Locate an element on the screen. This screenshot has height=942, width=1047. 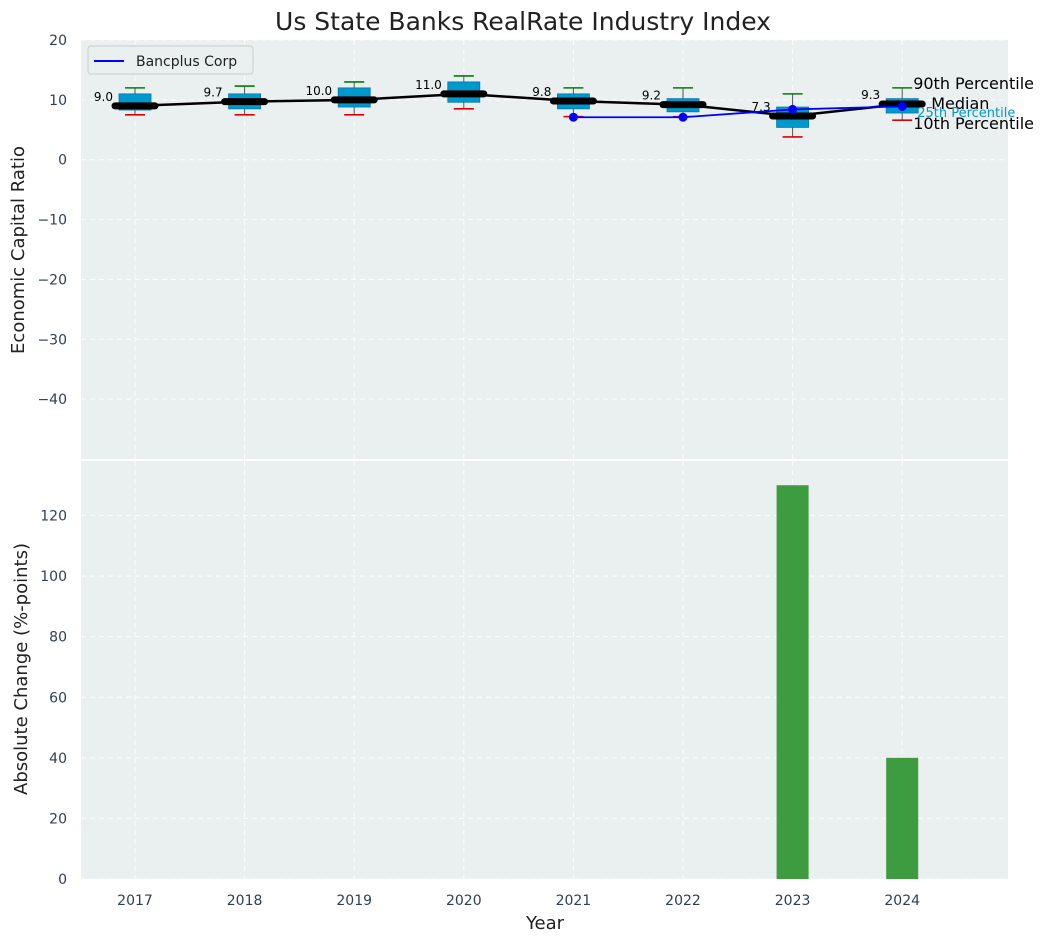
chart-title: Us State Banks RealRate Industry Index is located at coordinates (523, 21).